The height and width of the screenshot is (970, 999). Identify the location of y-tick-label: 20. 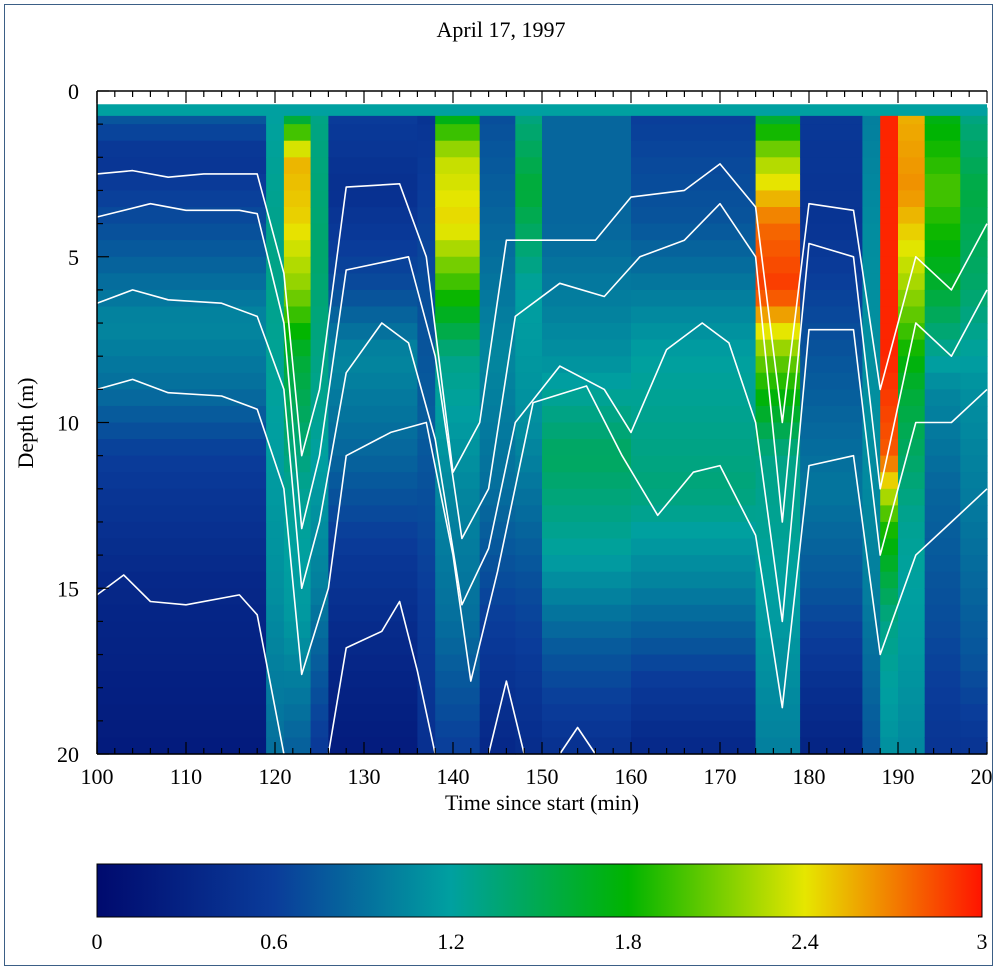
(68, 754).